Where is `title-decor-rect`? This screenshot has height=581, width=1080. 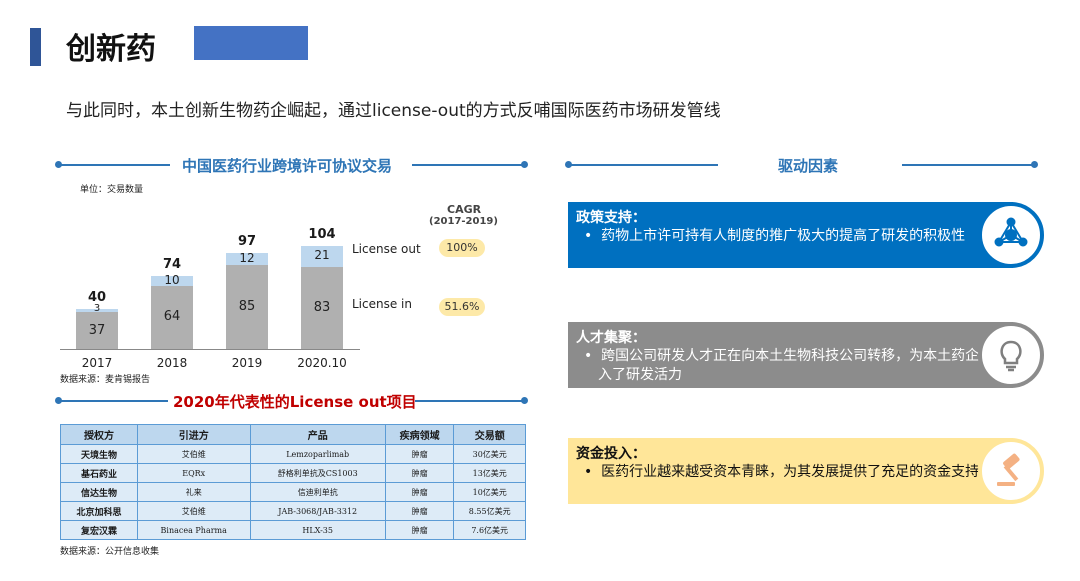 title-decor-rect is located at coordinates (251, 43).